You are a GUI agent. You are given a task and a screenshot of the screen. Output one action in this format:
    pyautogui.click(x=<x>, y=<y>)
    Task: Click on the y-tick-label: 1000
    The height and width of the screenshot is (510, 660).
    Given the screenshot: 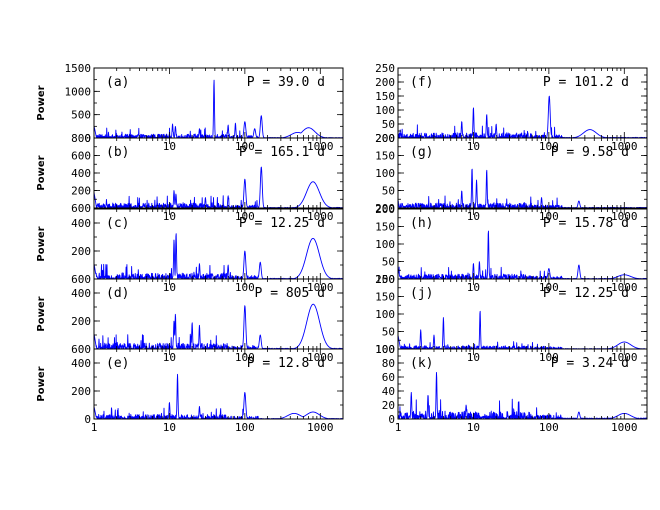 What is the action you would take?
    pyautogui.click(x=78, y=91)
    